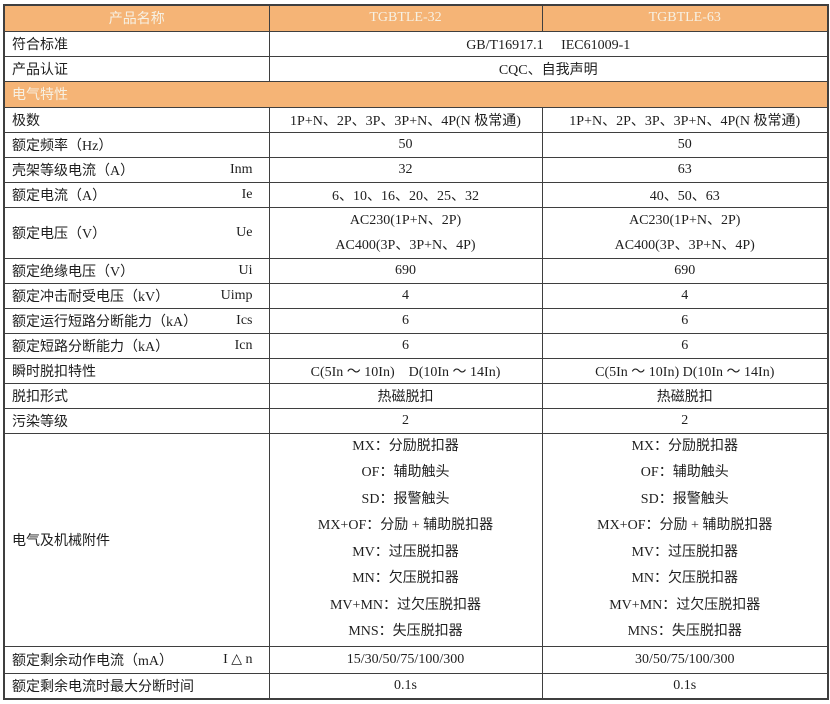 The width and height of the screenshot is (830, 704). What do you see at coordinates (136, 194) in the screenshot?
I see `rated-current-label-cell: 额定电流（A） Ie` at bounding box center [136, 194].